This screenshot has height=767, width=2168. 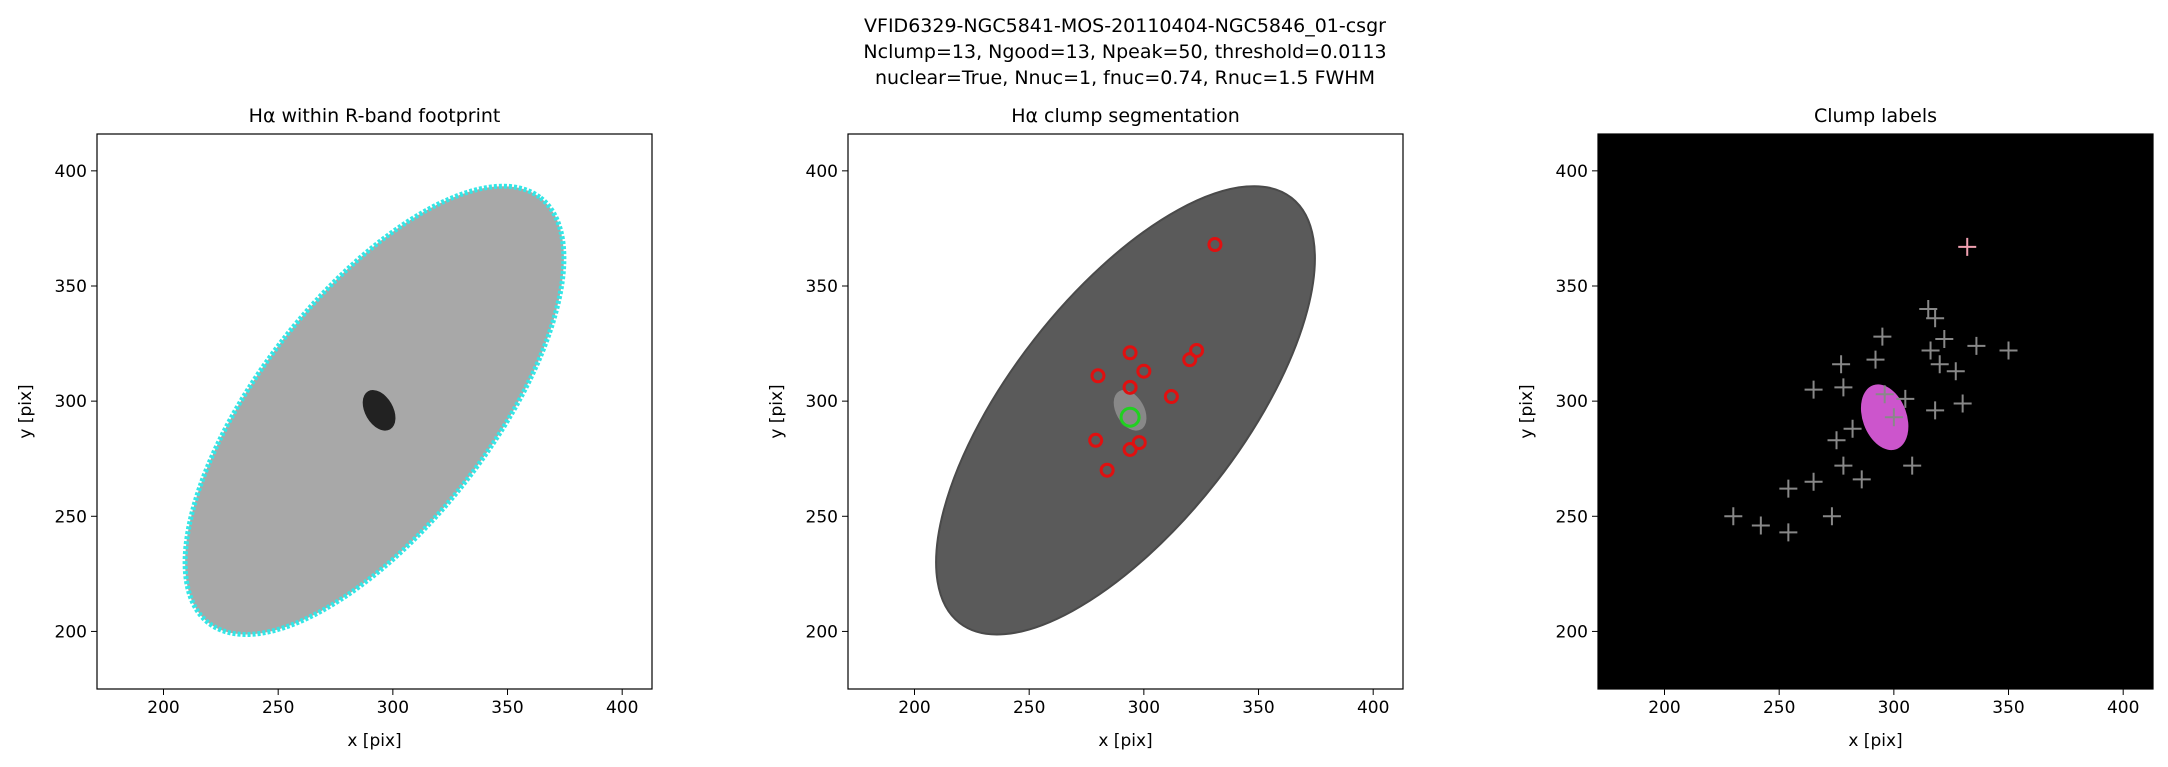 What do you see at coordinates (375, 116) in the screenshot?
I see `axes-title: Hα within R-band footprint` at bounding box center [375, 116].